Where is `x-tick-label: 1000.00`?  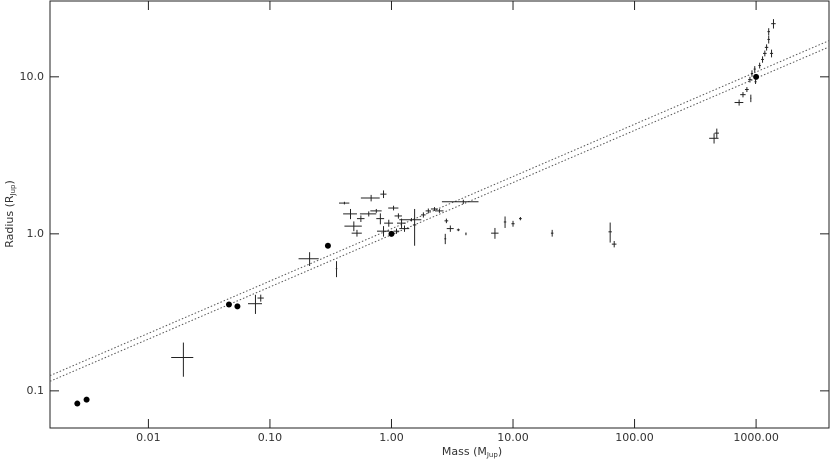 x-tick-label: 1000.00 is located at coordinates (756, 437).